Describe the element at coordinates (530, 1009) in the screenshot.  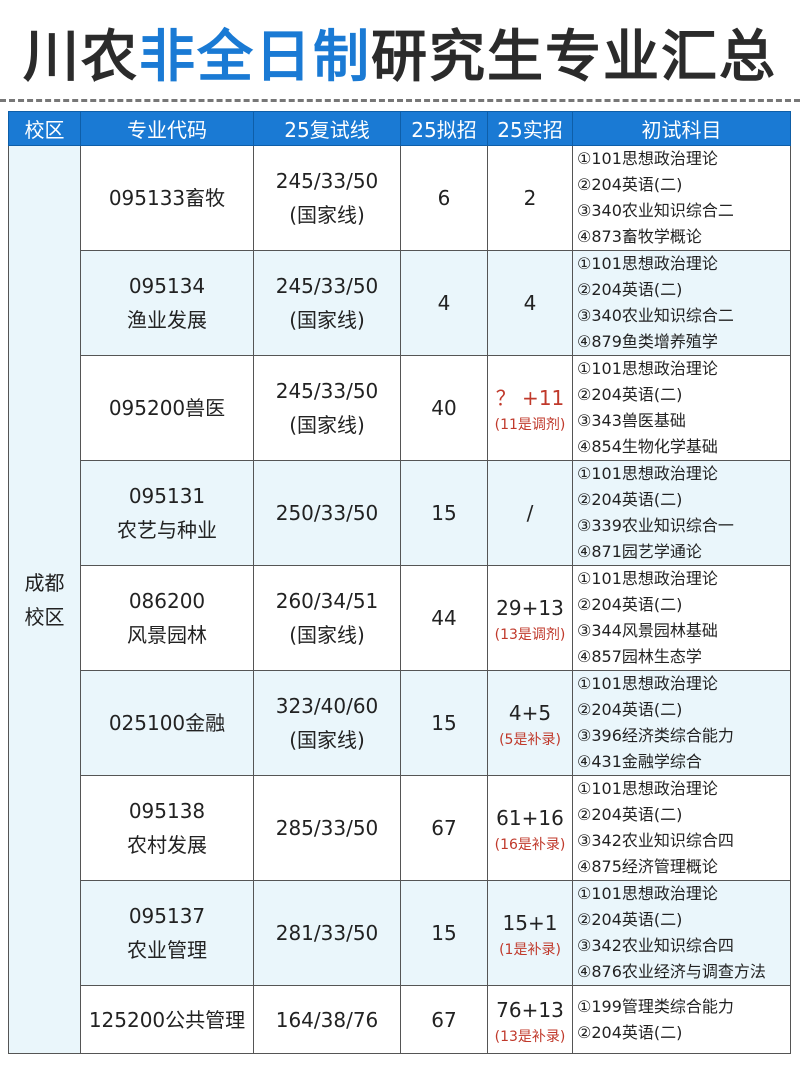
I see `actual-value: 76+13` at that location.